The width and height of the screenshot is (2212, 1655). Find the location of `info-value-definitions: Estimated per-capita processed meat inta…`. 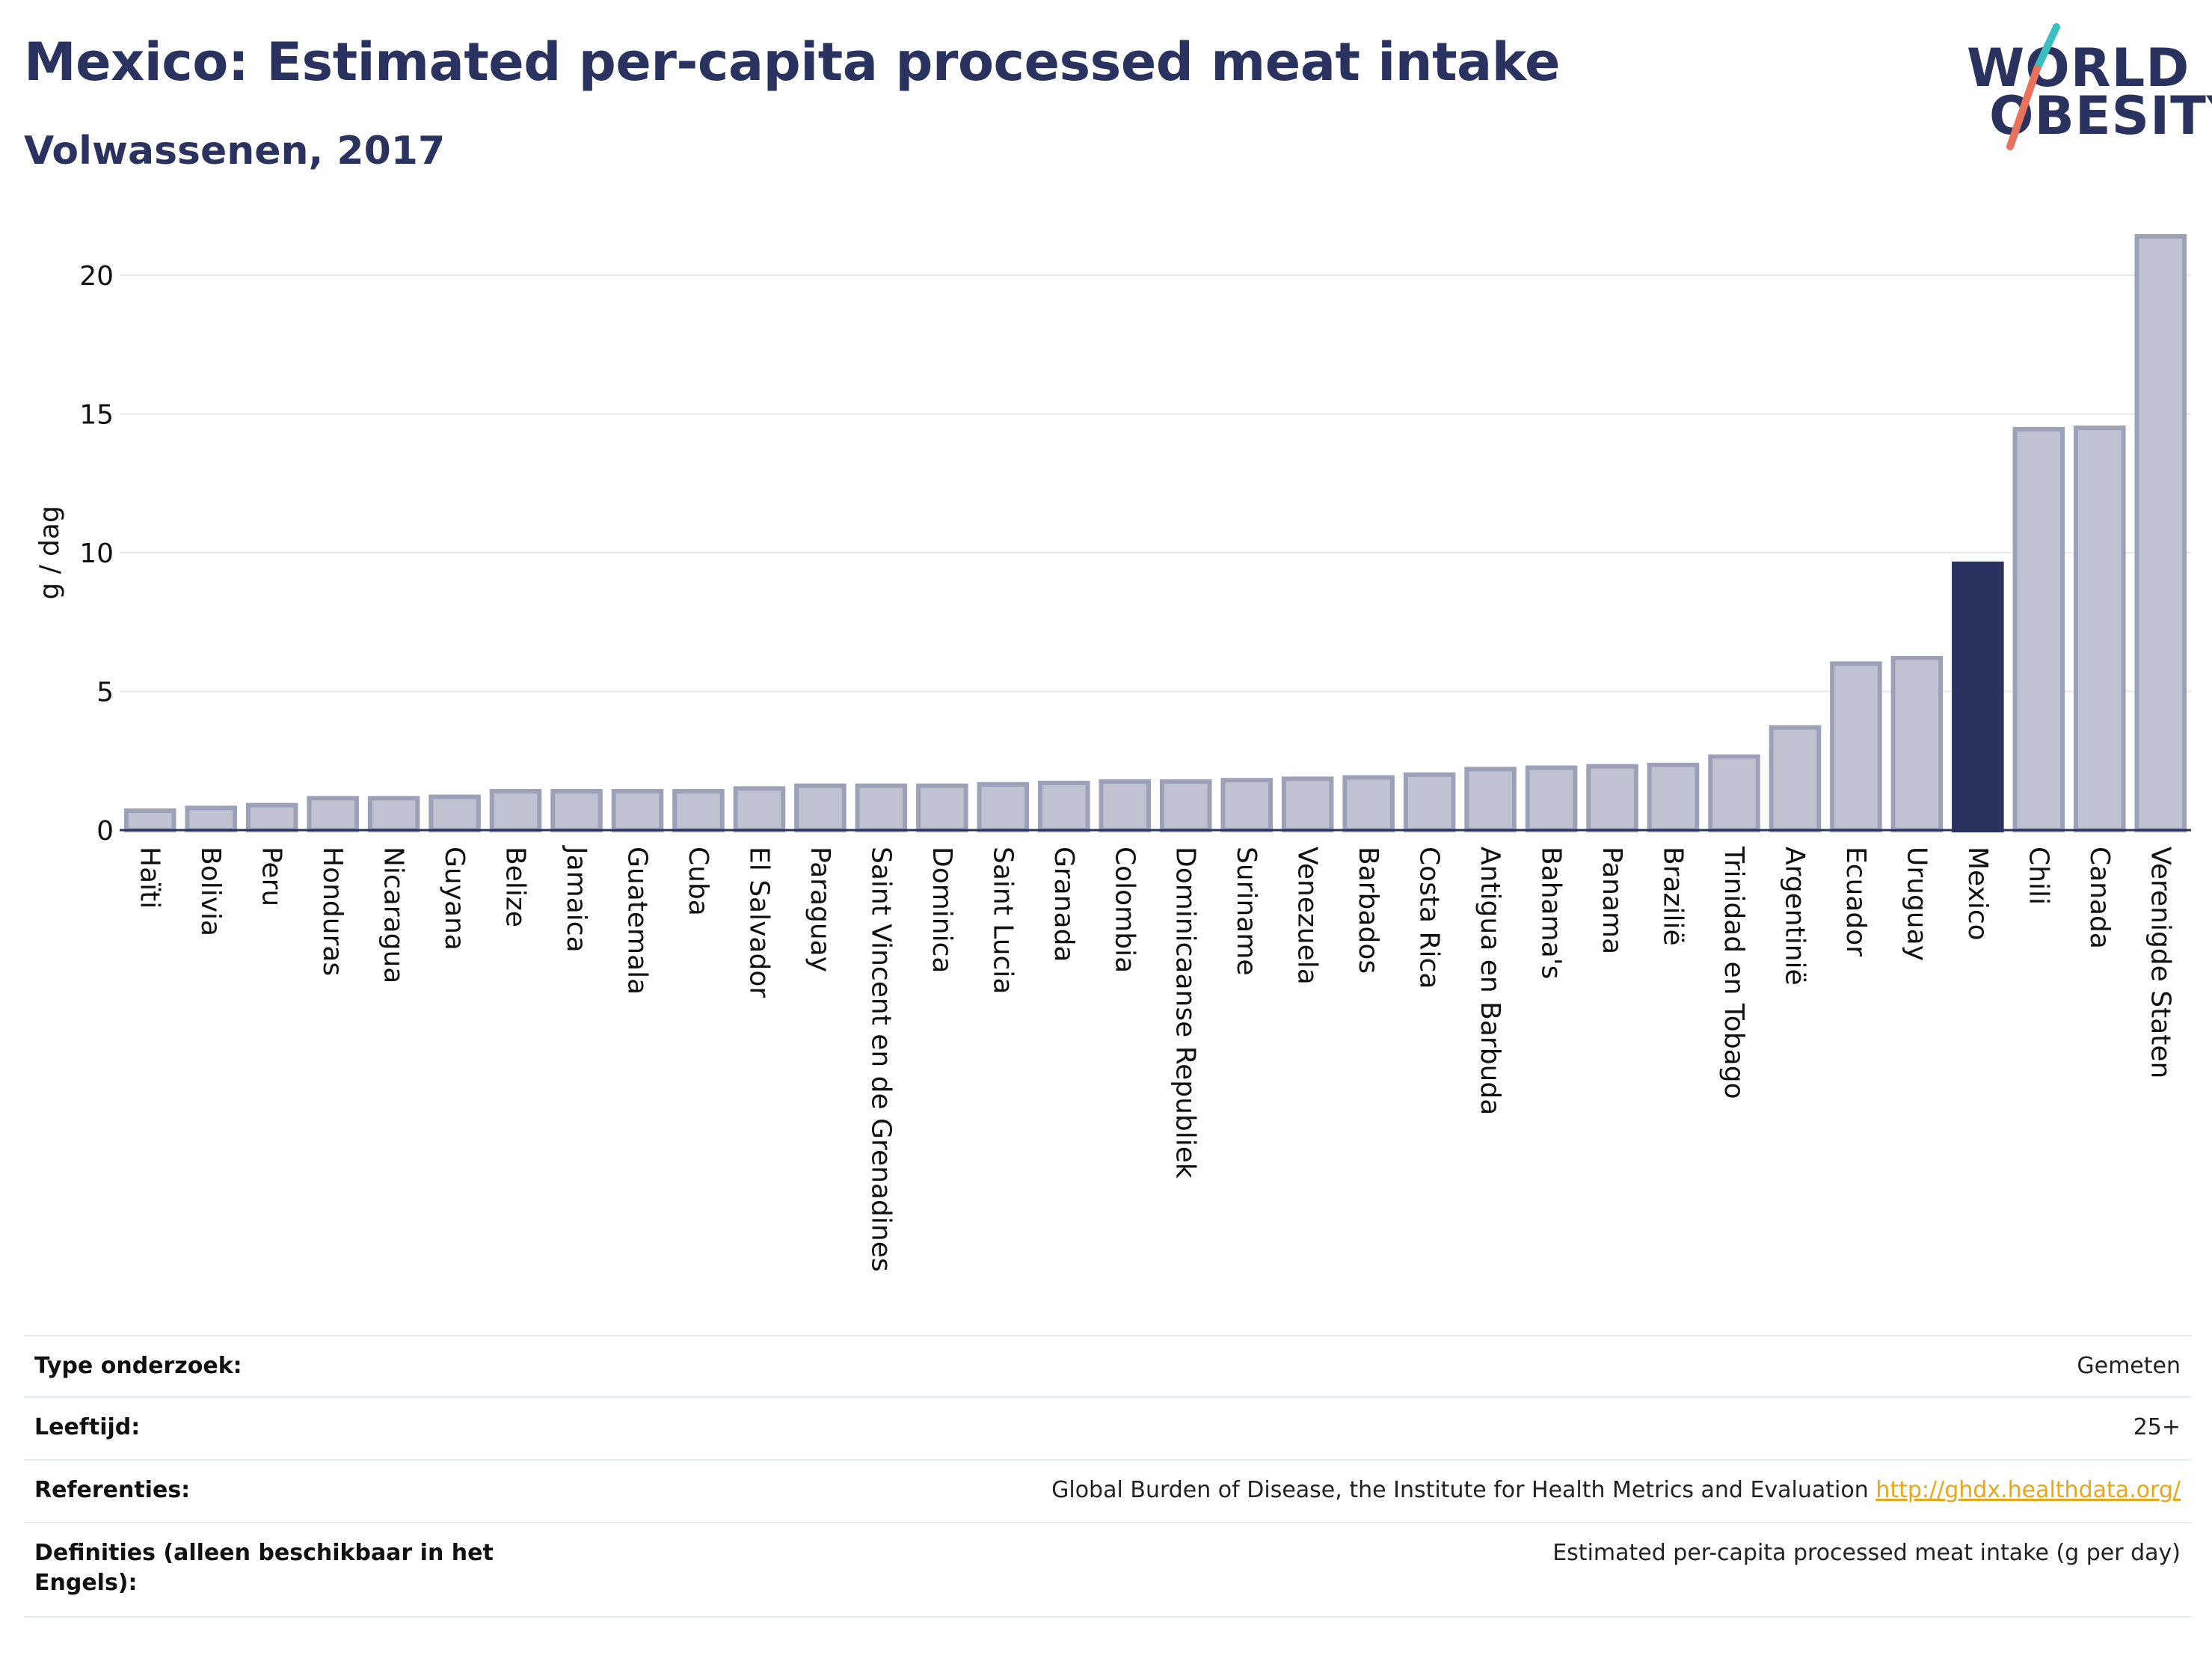

info-value-definitions: Estimated per-capita processed meat inta… is located at coordinates (1866, 1553).